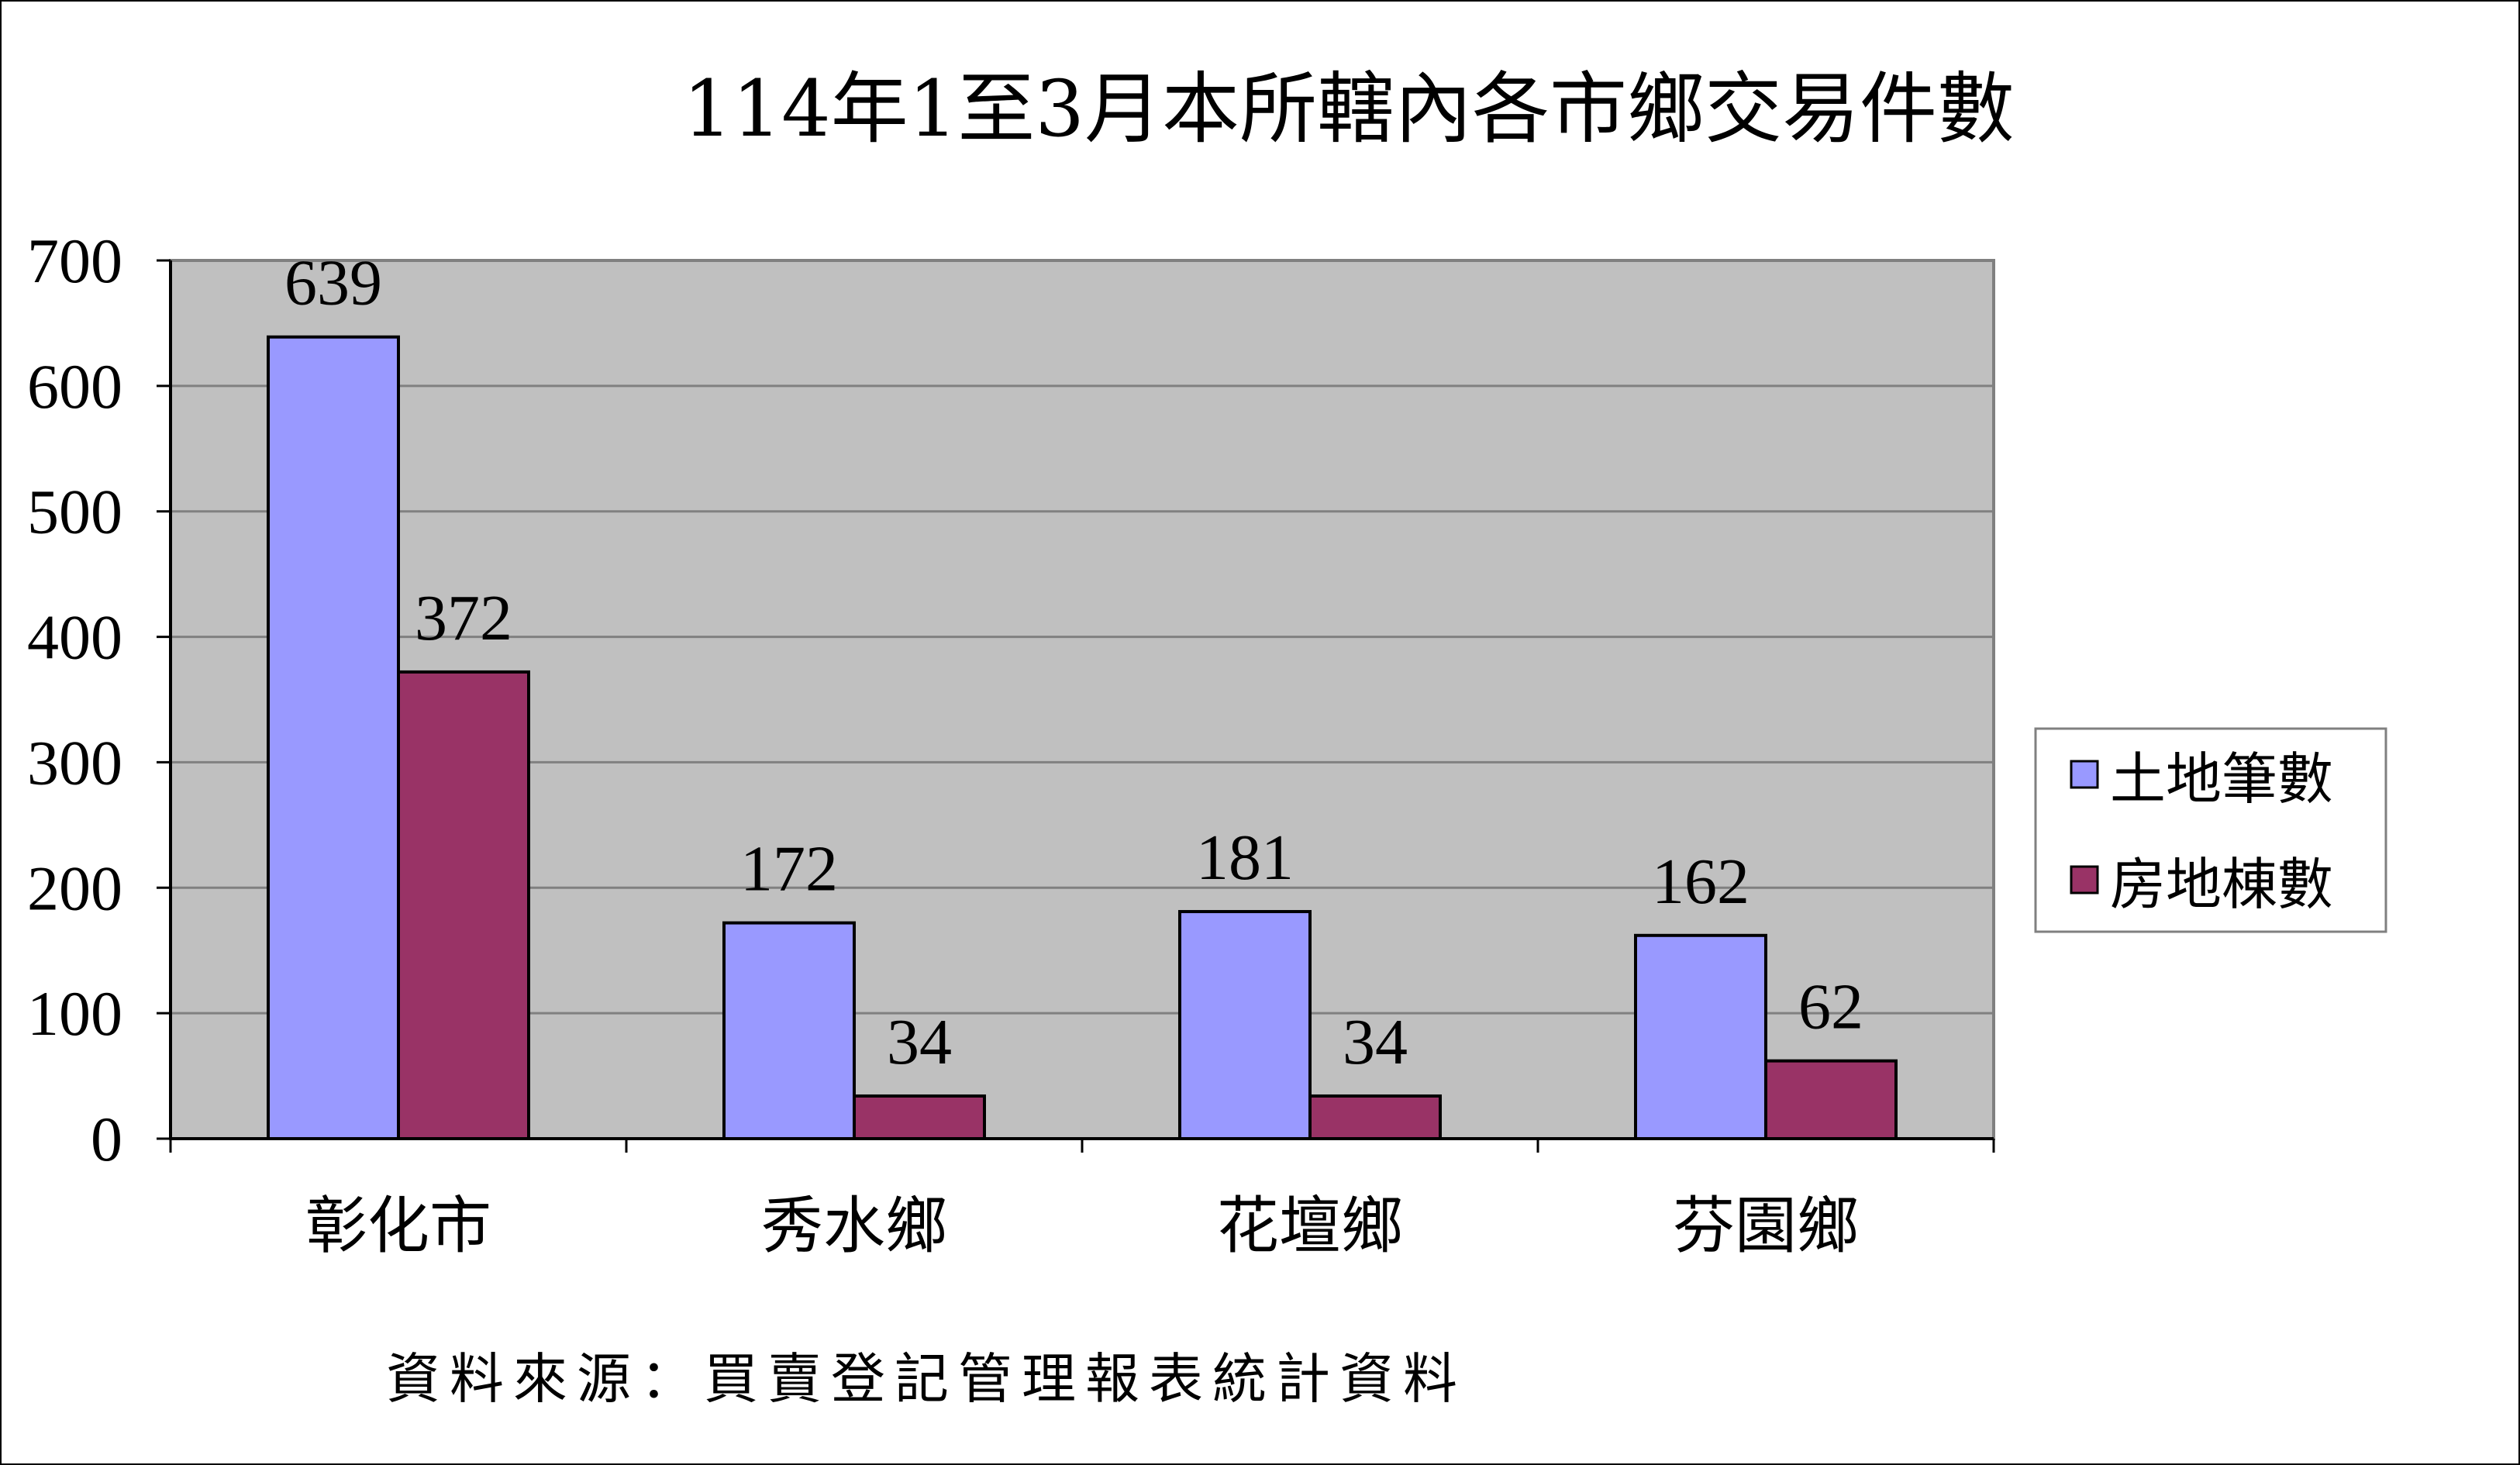 This screenshot has height=1465, width=2520. Describe the element at coordinates (75, 1014) in the screenshot. I see `y-tick-label: 100` at that location.